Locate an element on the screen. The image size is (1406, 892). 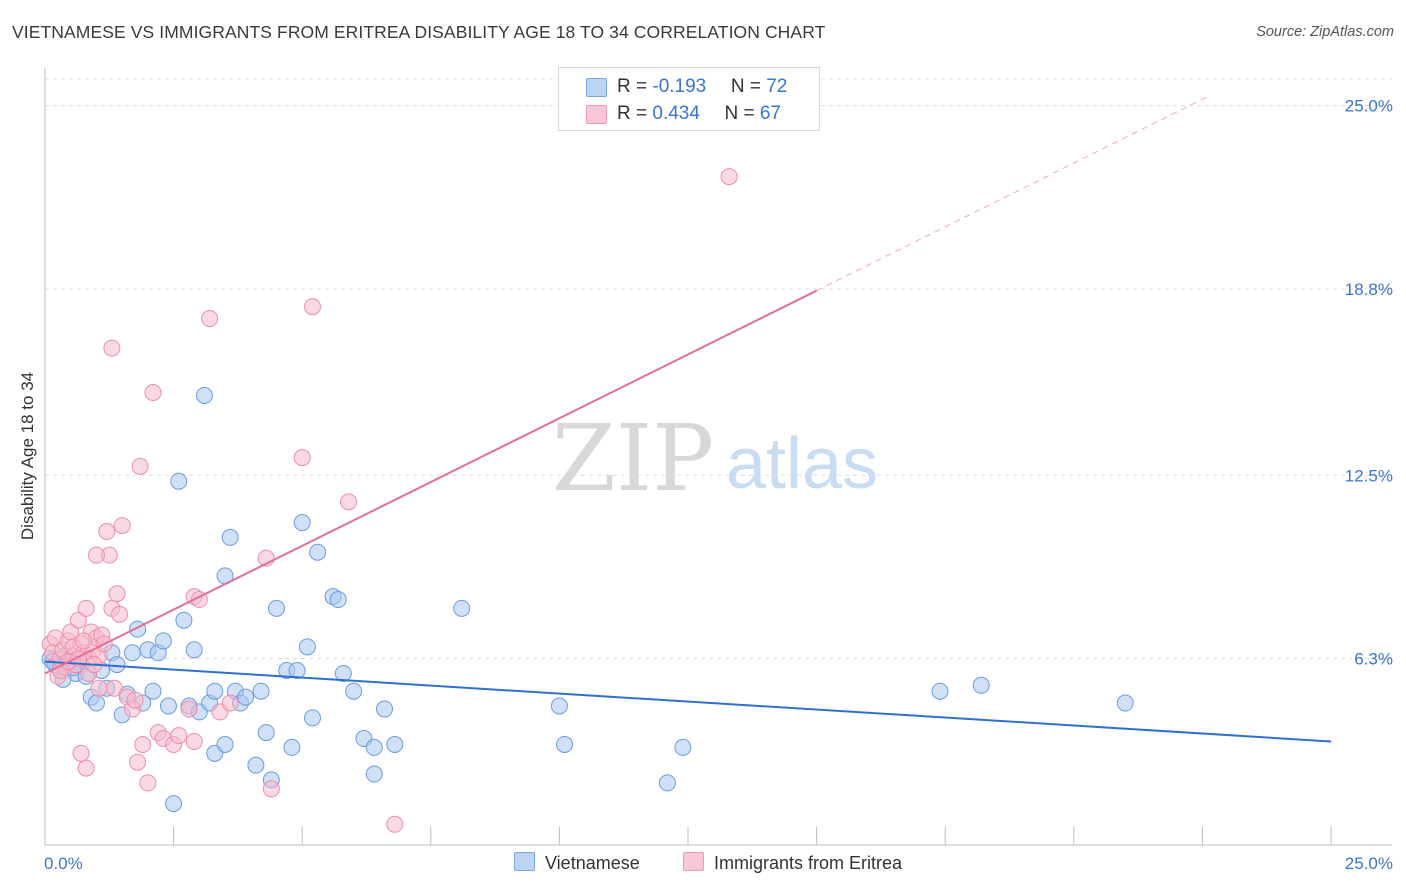
n-value: 67 is located at coordinates (770, 113).